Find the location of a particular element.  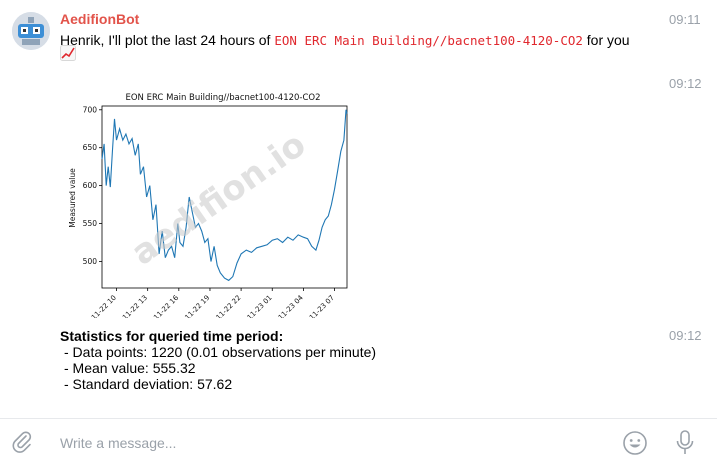

series-line is located at coordinates (224, 195).